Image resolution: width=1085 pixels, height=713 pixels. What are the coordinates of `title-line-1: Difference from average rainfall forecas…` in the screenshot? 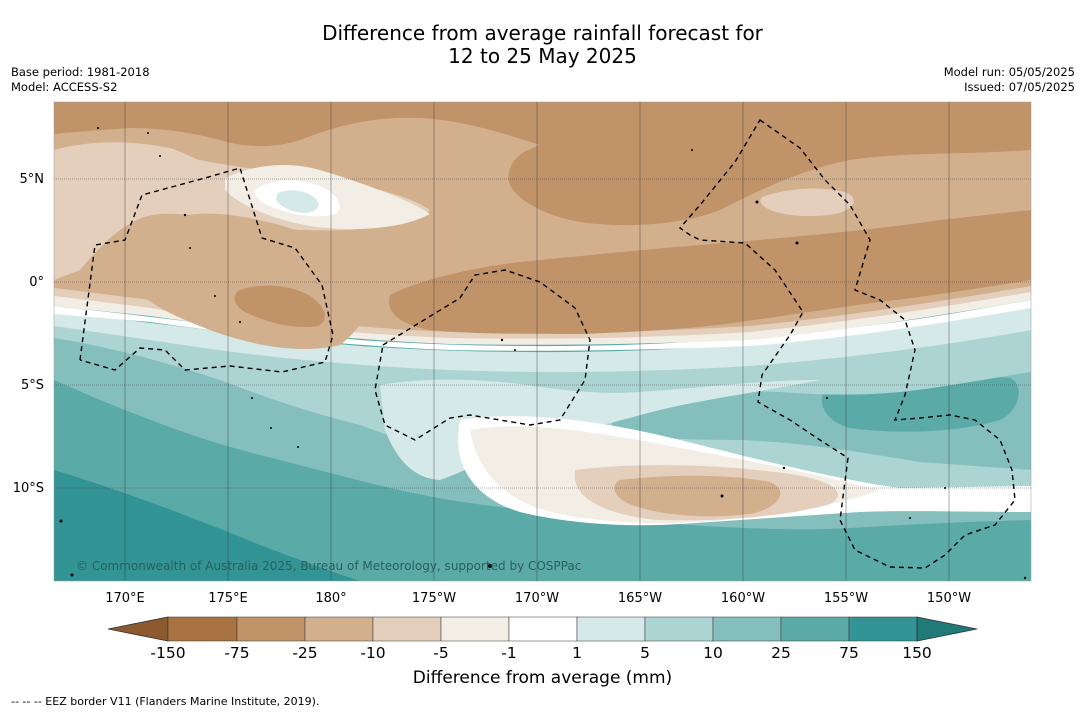 It's located at (542, 33).